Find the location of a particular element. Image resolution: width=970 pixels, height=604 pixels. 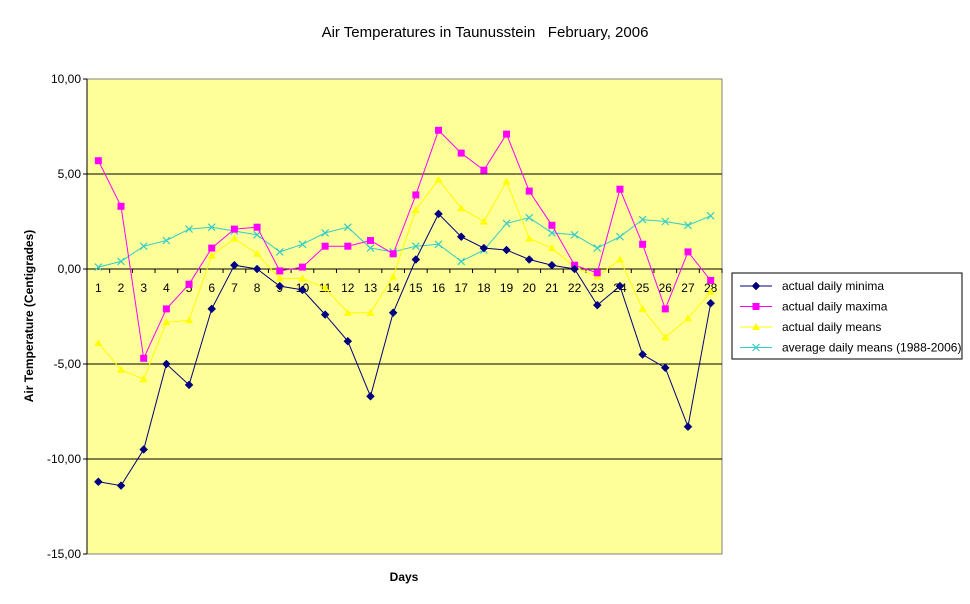

legend-label: actual daily maxima is located at coordinates (835, 307).